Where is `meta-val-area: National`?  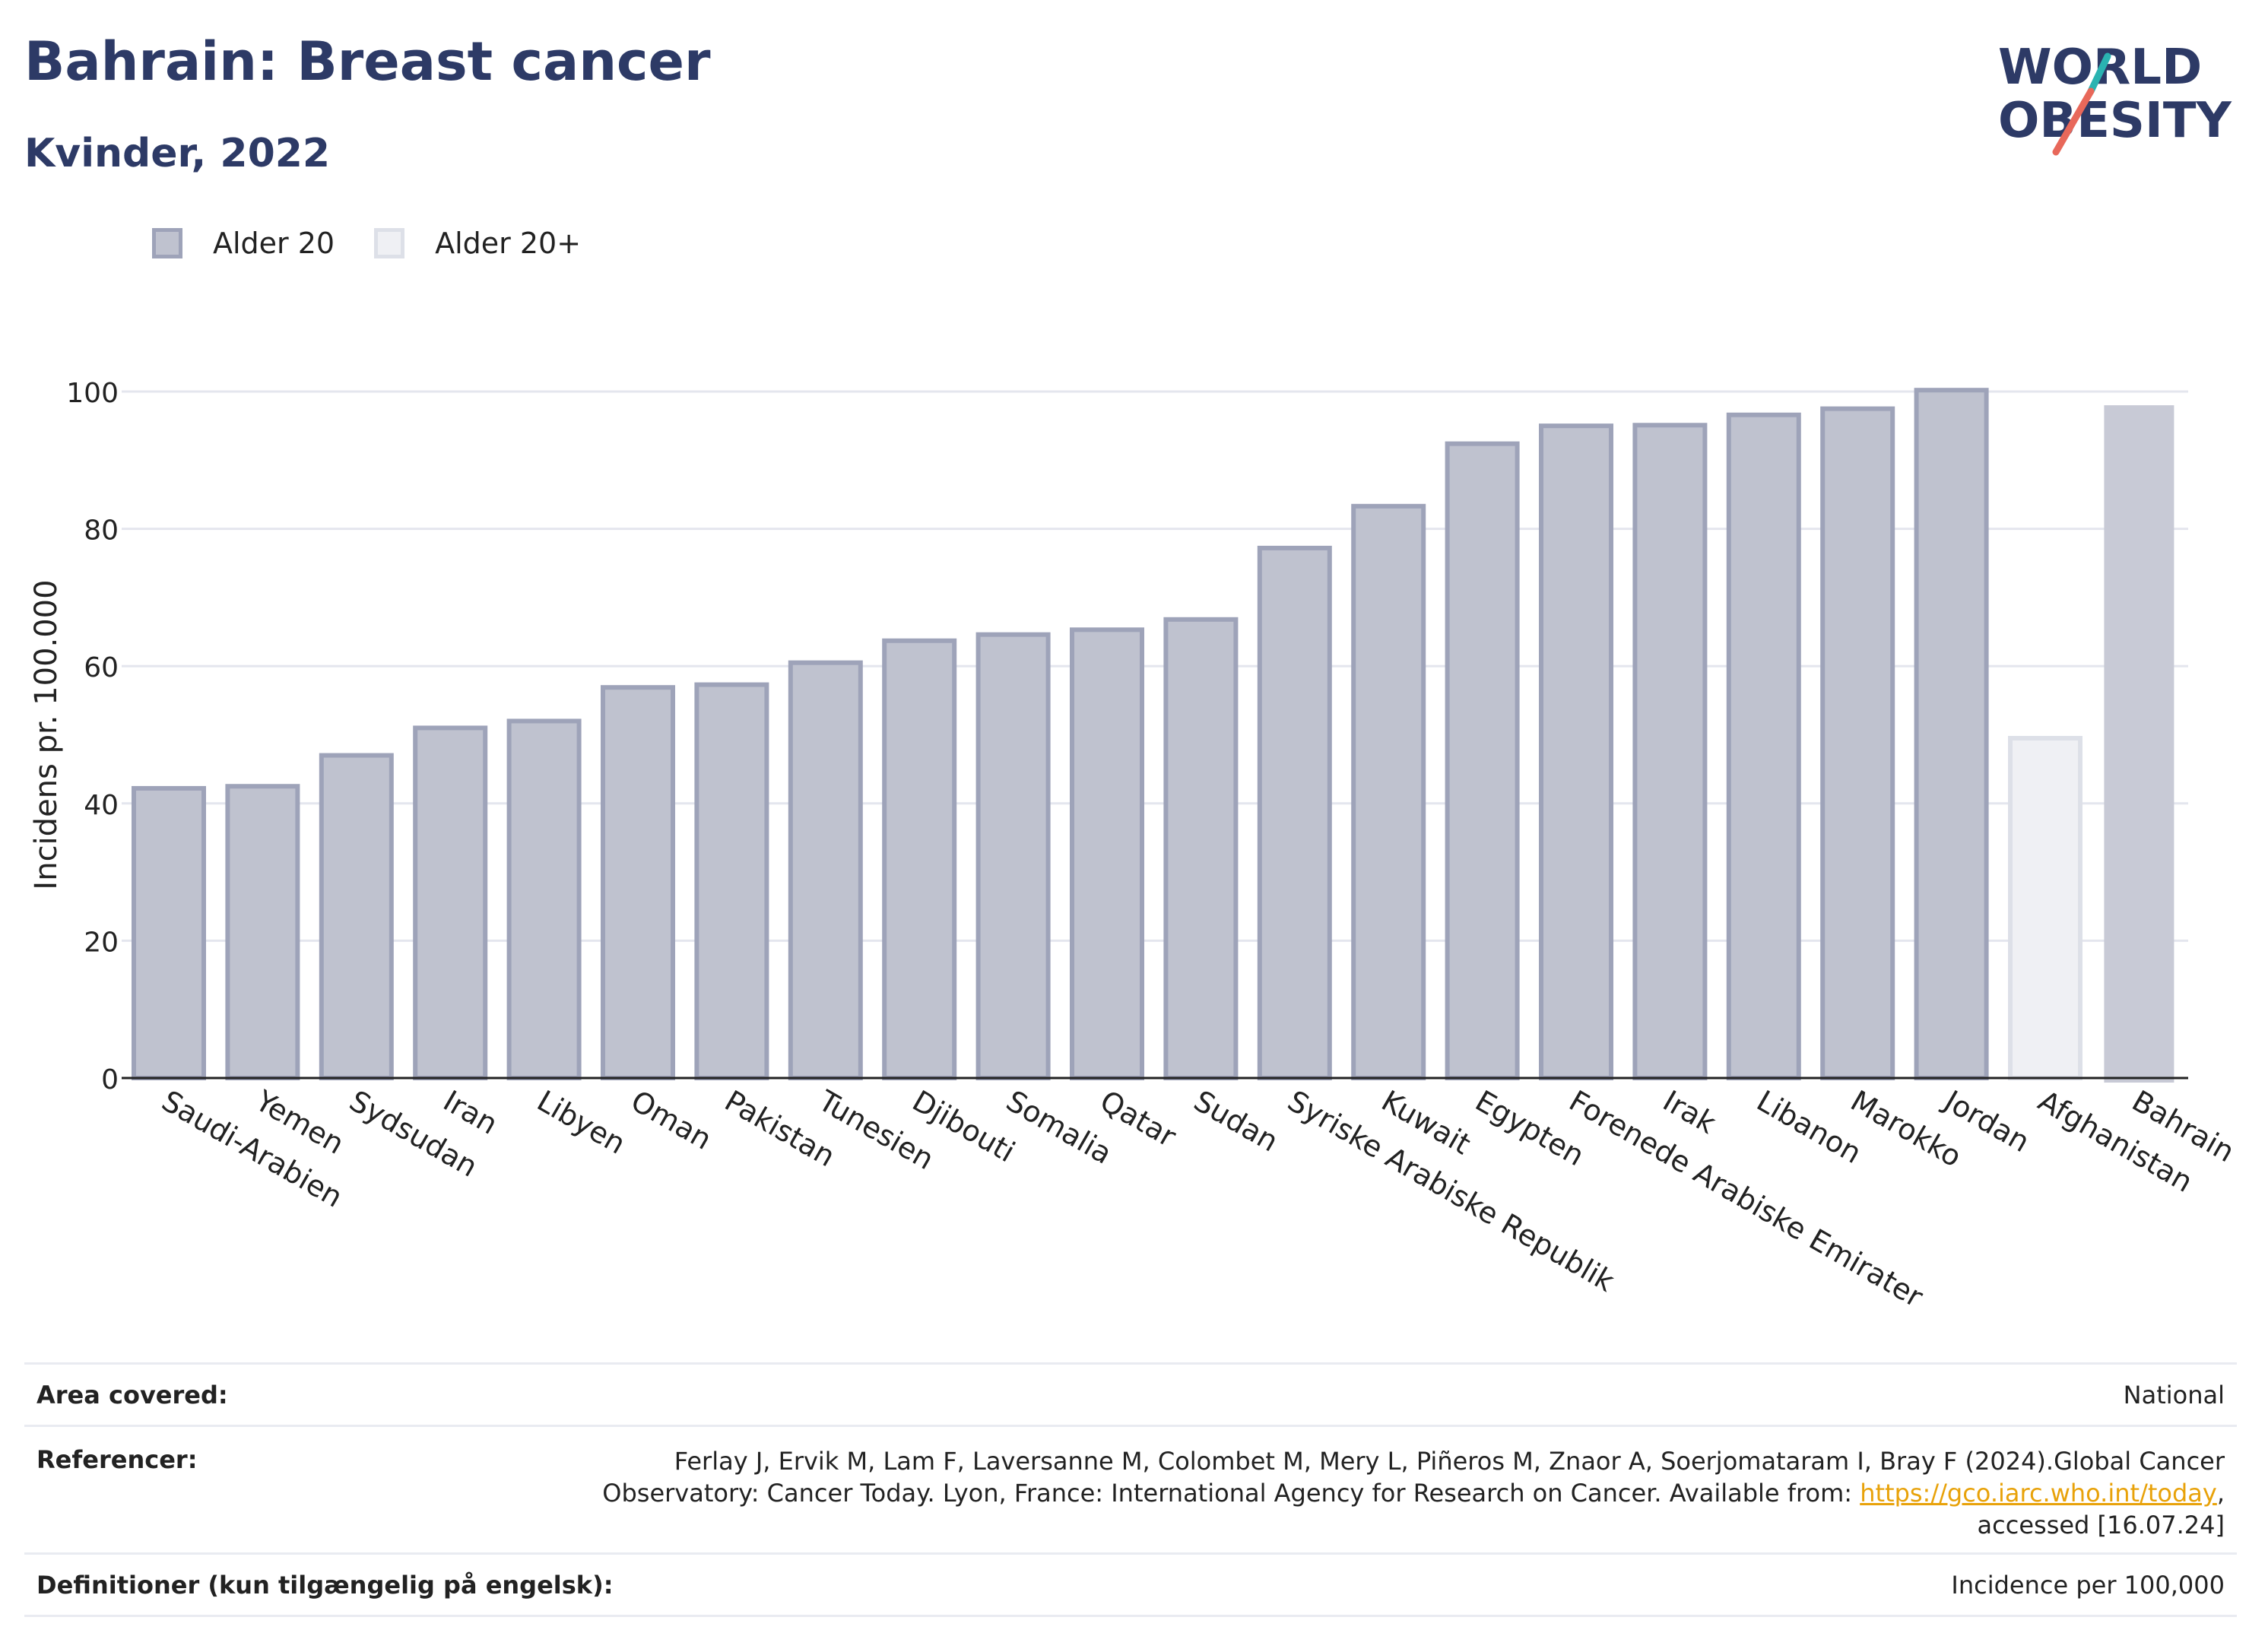 meta-val-area: National is located at coordinates (2174, 1394).